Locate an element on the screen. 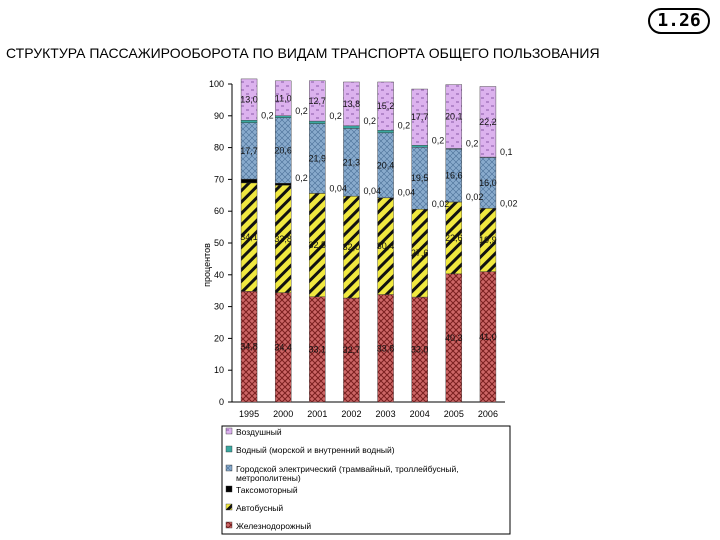 The image size is (720, 540). data-label: 40,3 is located at coordinates (454, 338).